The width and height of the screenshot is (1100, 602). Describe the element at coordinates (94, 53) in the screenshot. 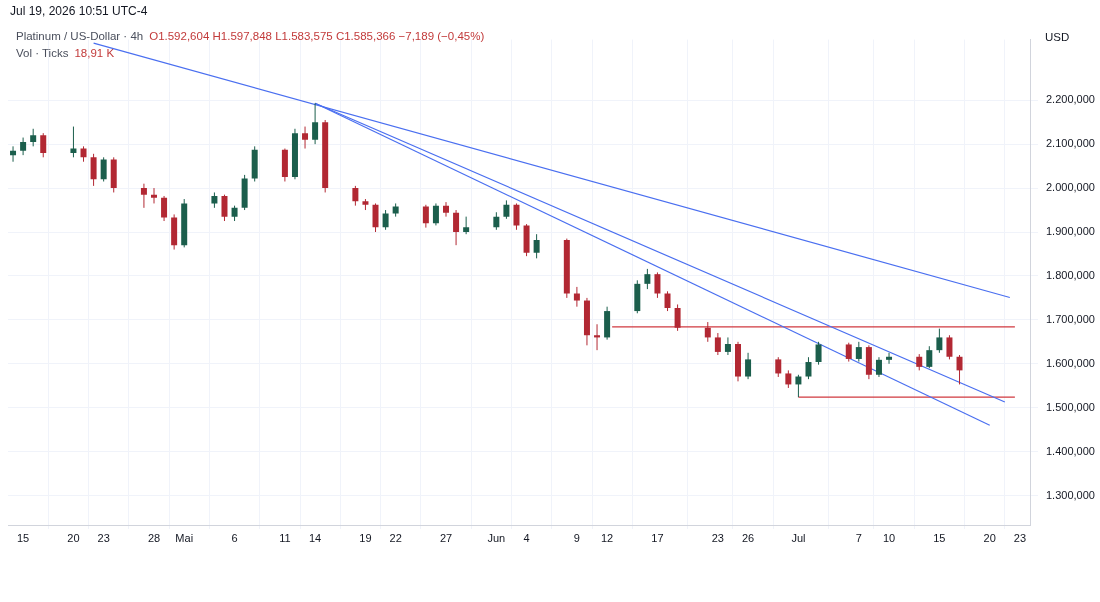

I see `annotation: 18,91 K` at that location.